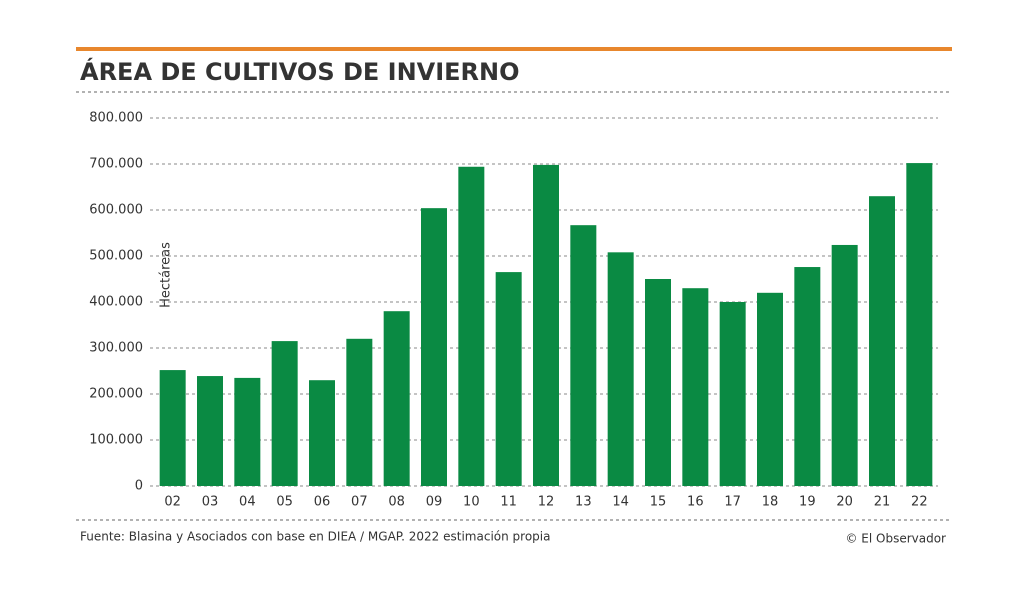 The height and width of the screenshot is (597, 1024). Describe the element at coordinates (620, 502) in the screenshot. I see `x-tick-label: 14` at that location.